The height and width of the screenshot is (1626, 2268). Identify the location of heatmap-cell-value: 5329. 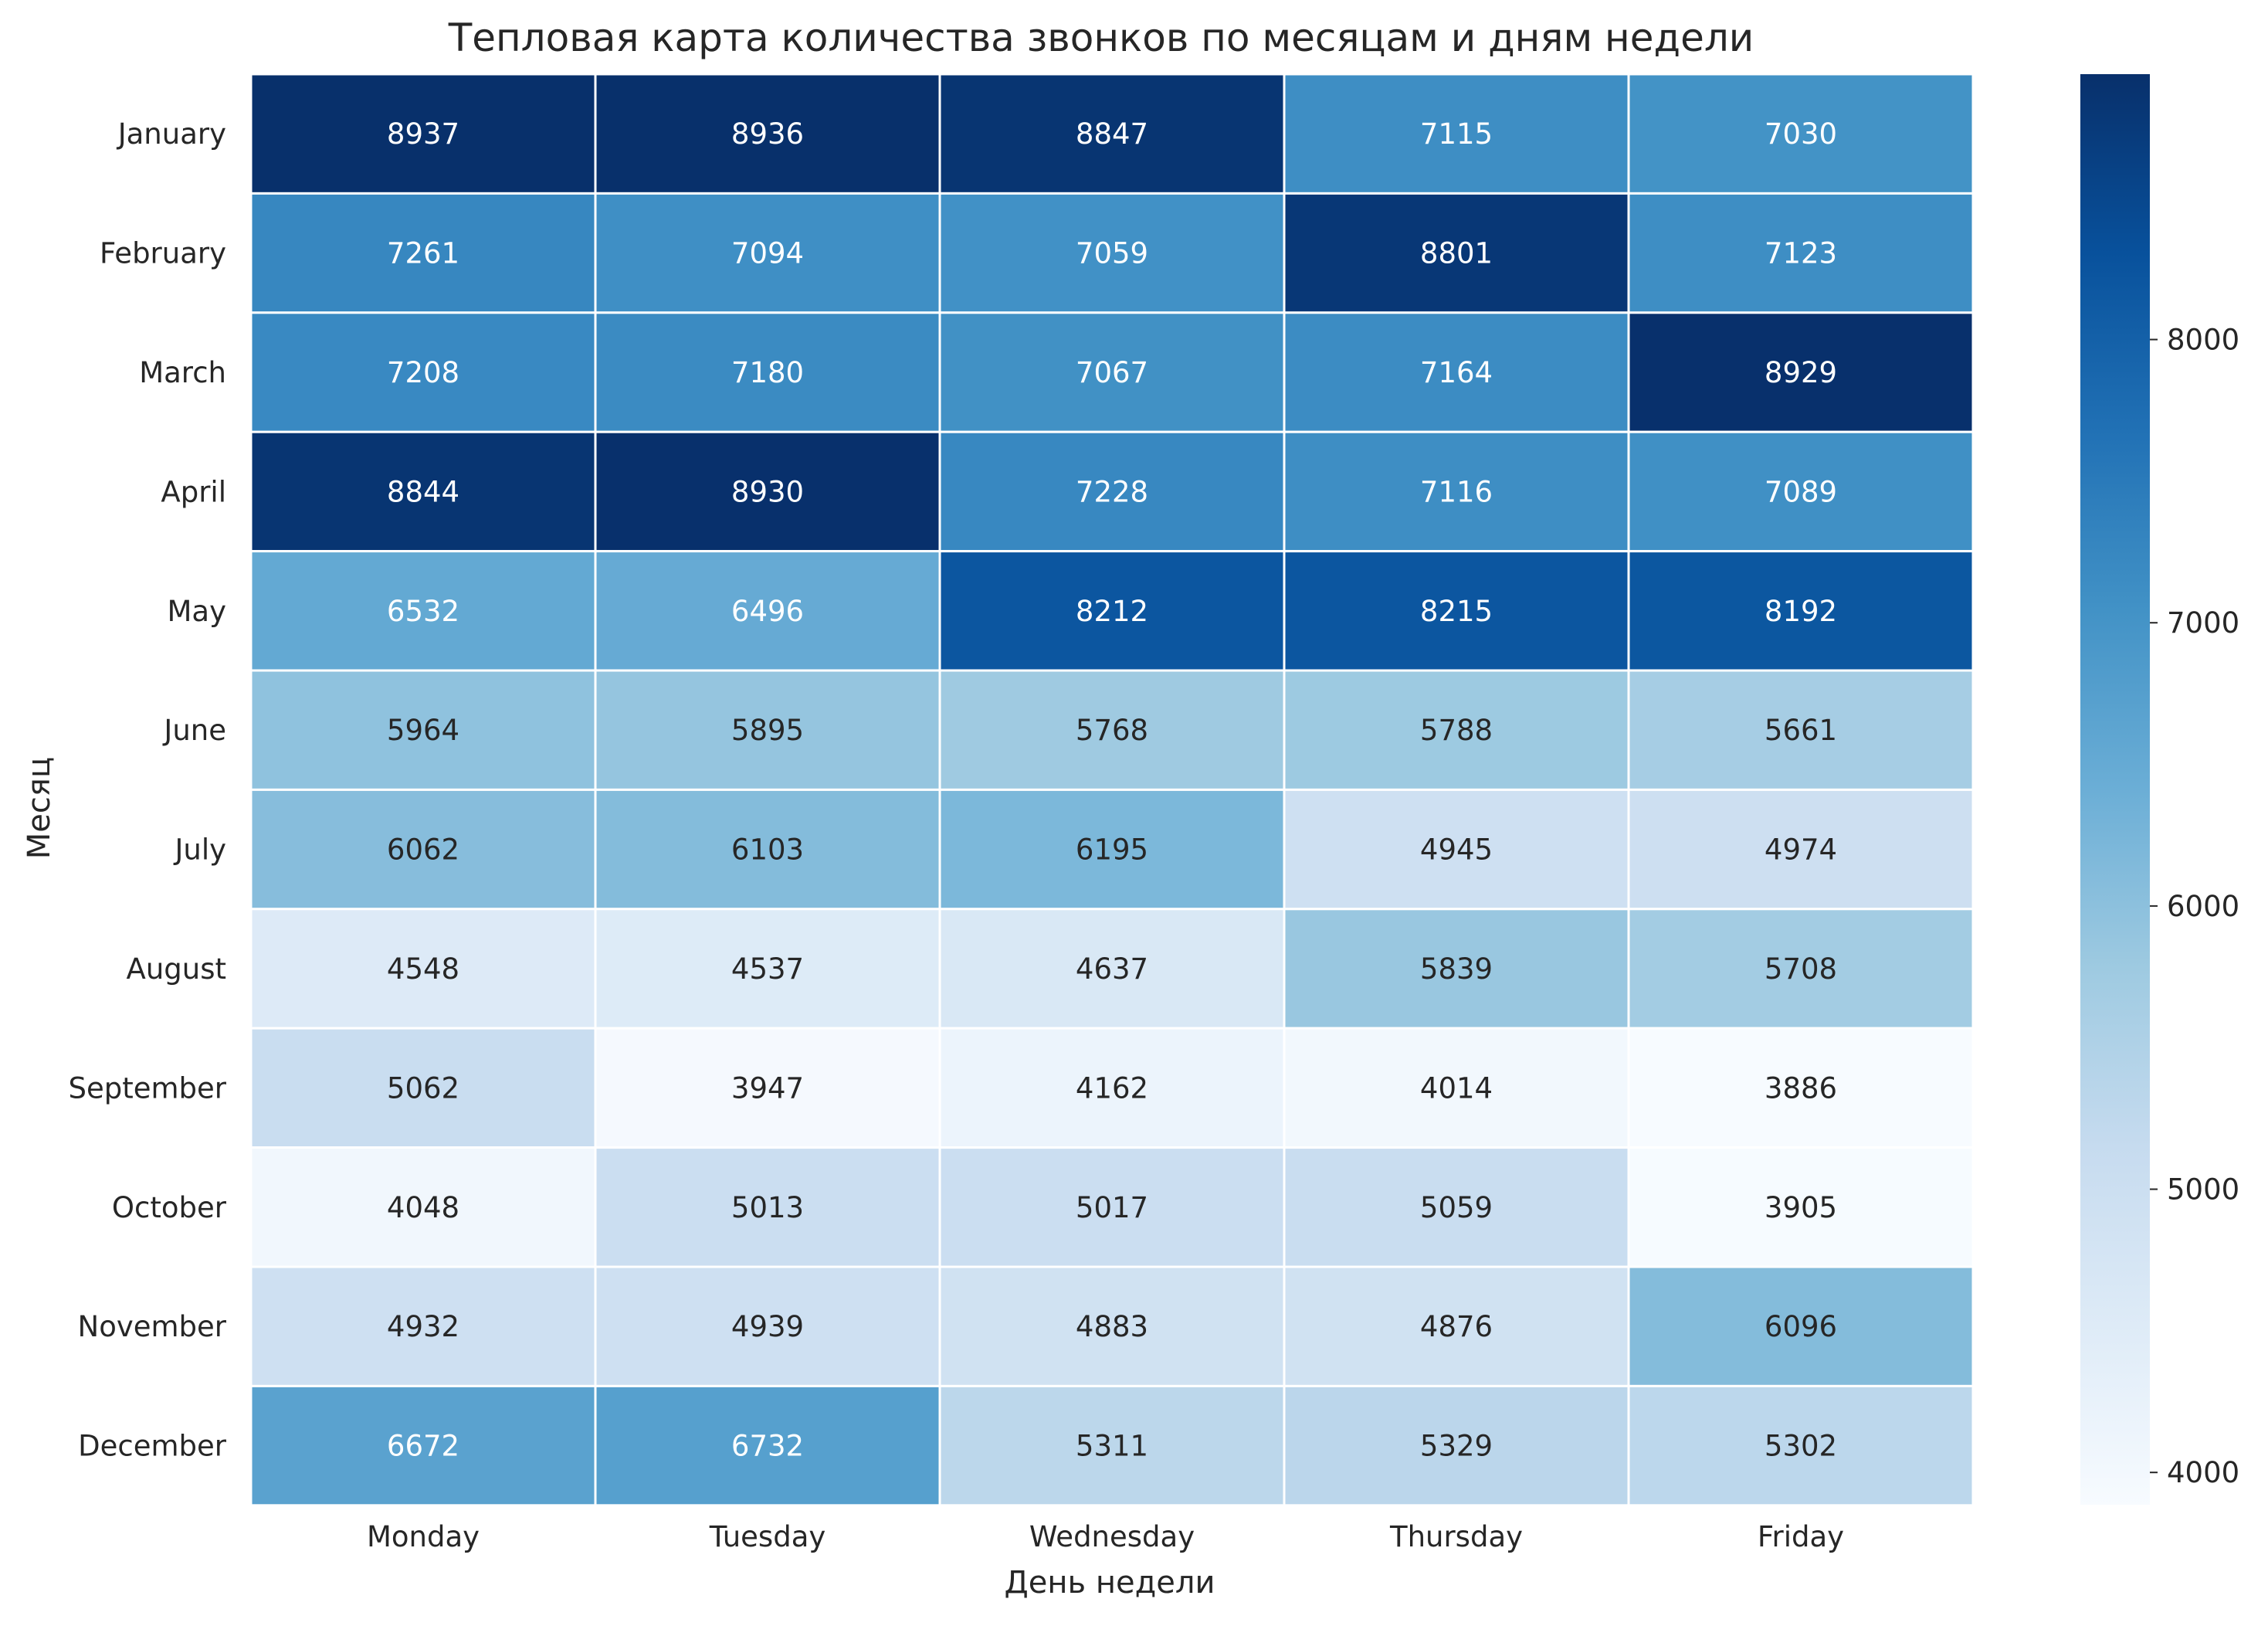
(1456, 1446).